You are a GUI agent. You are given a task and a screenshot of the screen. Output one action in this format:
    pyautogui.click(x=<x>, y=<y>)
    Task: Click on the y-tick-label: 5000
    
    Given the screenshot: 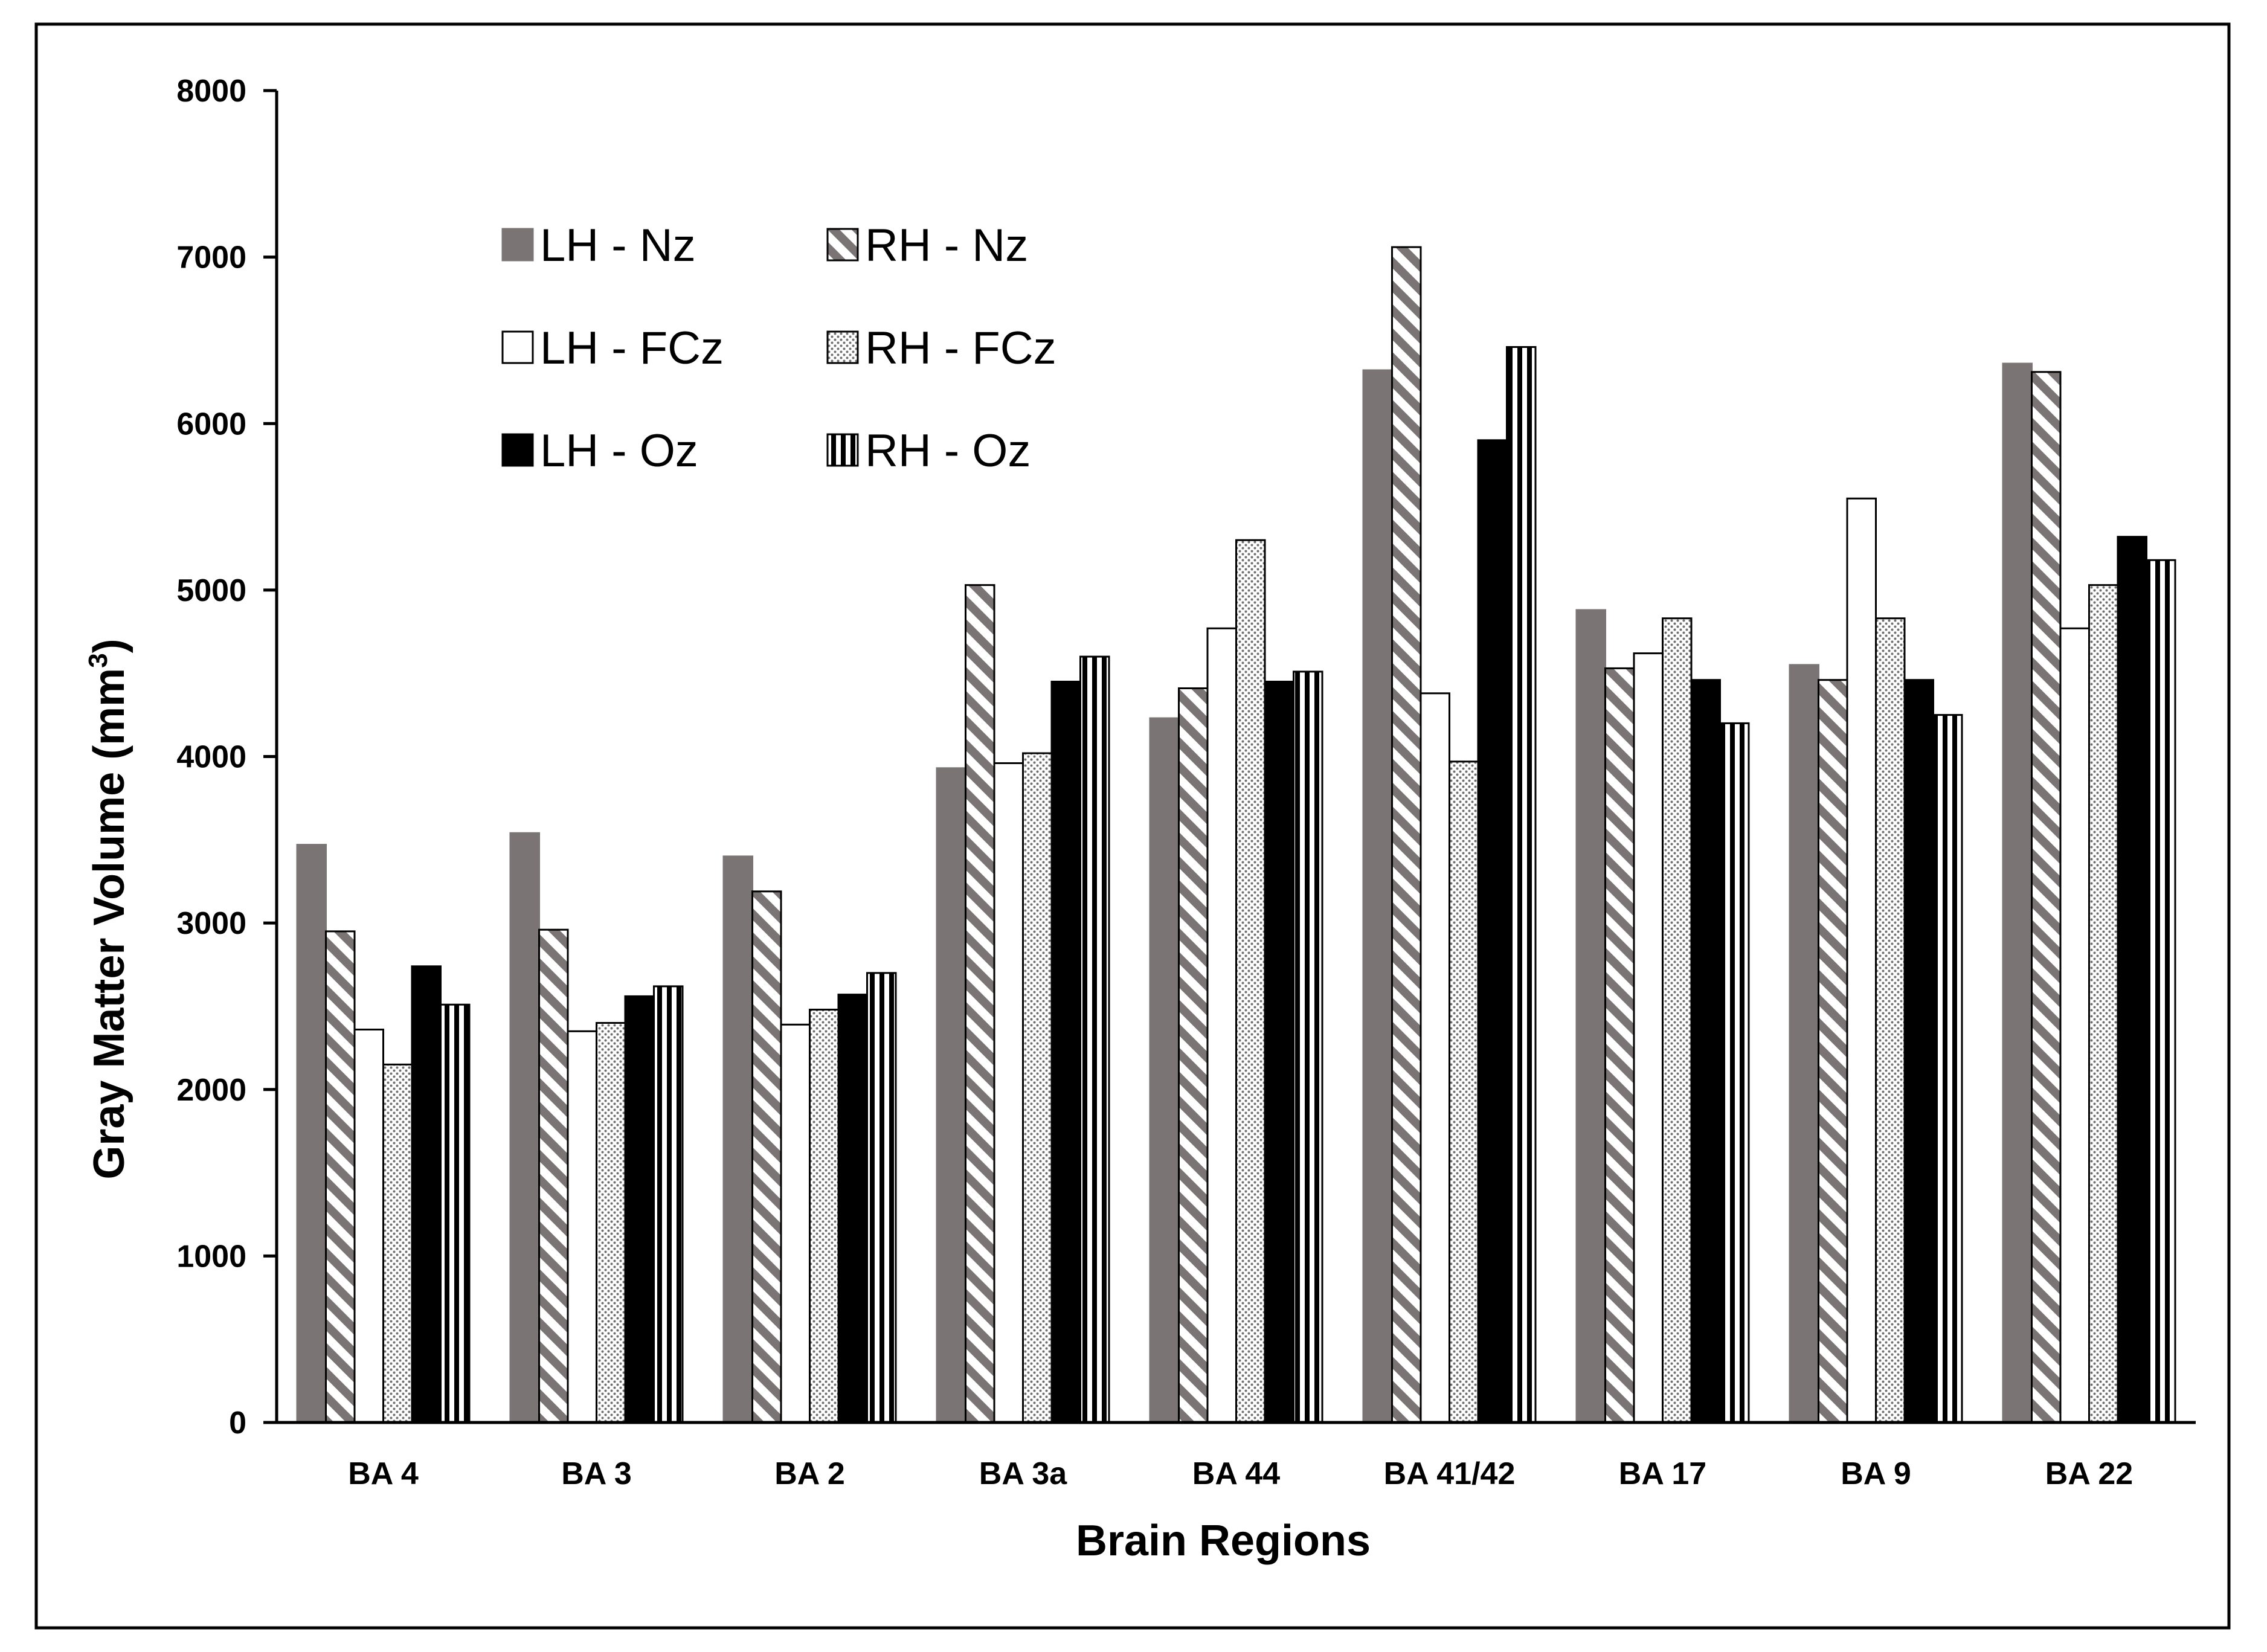 What is the action you would take?
    pyautogui.click(x=211, y=590)
    